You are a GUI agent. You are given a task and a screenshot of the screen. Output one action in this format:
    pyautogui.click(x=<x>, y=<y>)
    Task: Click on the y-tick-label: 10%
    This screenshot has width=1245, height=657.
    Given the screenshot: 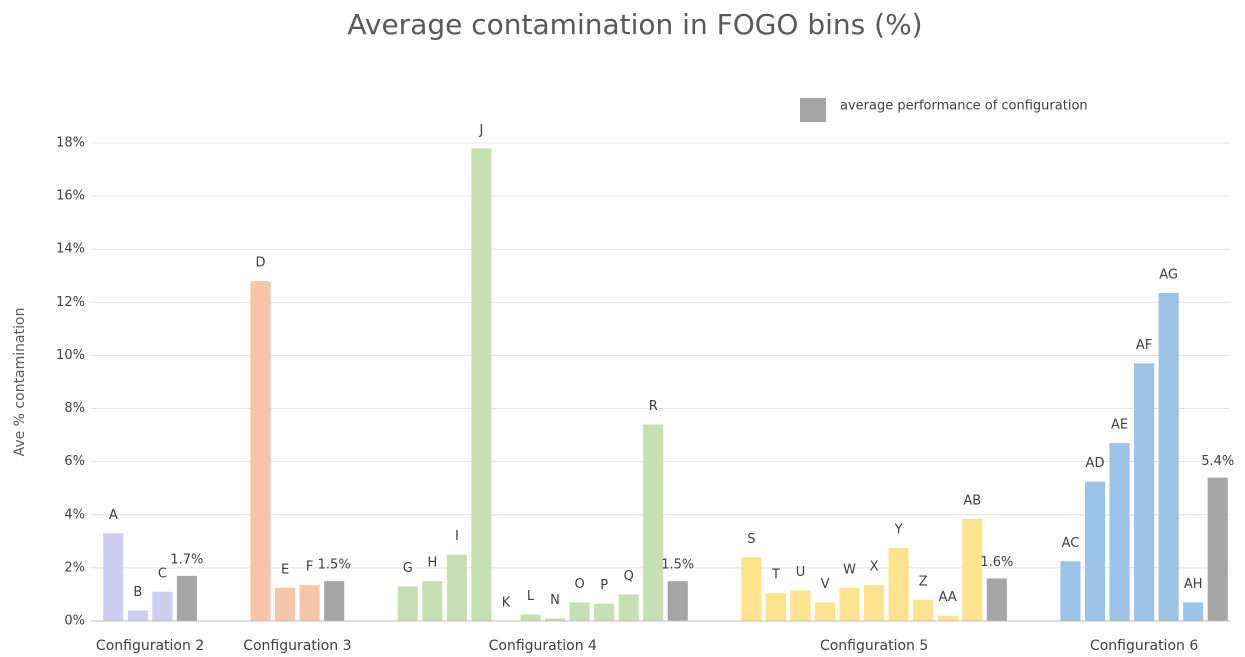 What is the action you would take?
    pyautogui.click(x=70, y=355)
    